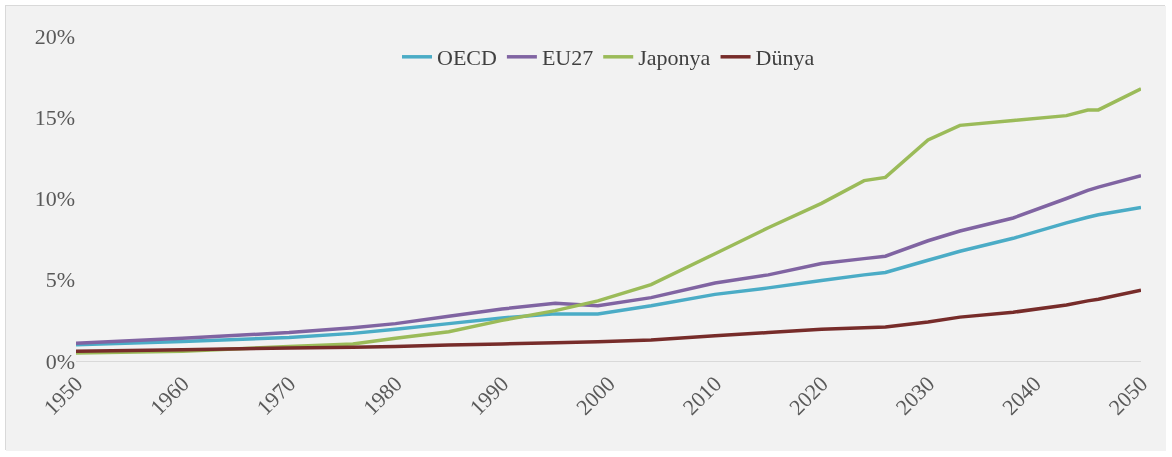 The height and width of the screenshot is (457, 1172). I want to click on legend-label: Japonya, so click(674, 58).